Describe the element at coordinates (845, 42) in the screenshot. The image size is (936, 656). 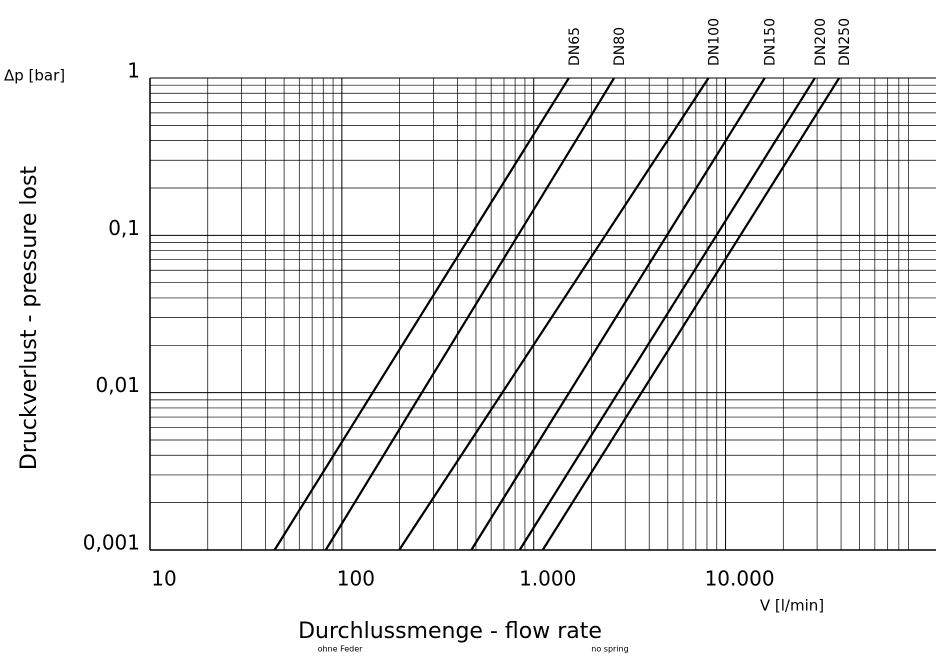
I see `series-label: DN250` at that location.